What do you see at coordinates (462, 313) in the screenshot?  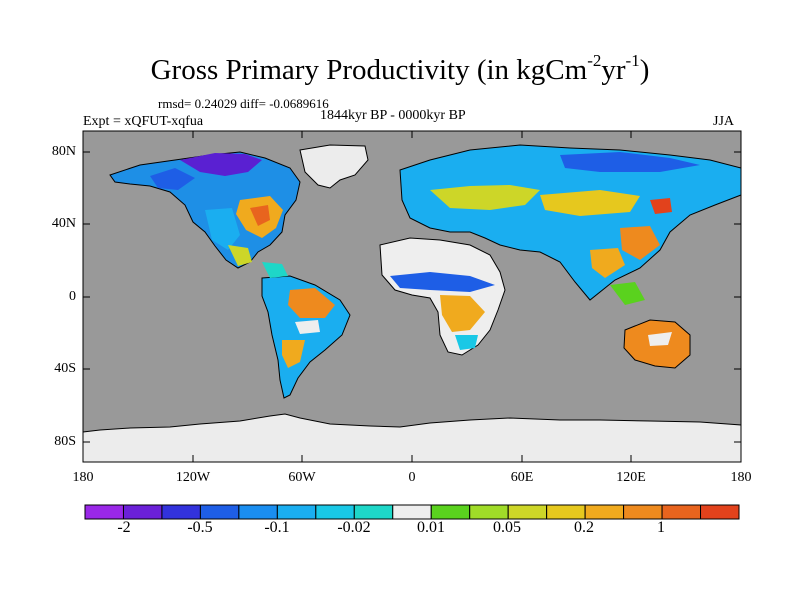 I see `central-africa-region` at bounding box center [462, 313].